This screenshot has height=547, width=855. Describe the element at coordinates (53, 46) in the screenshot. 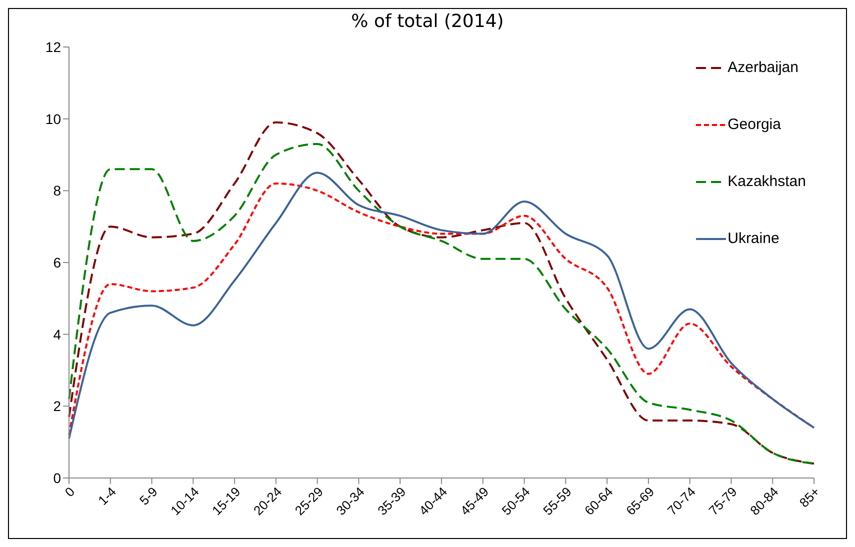

I see `y-tick-label: 12` at that location.